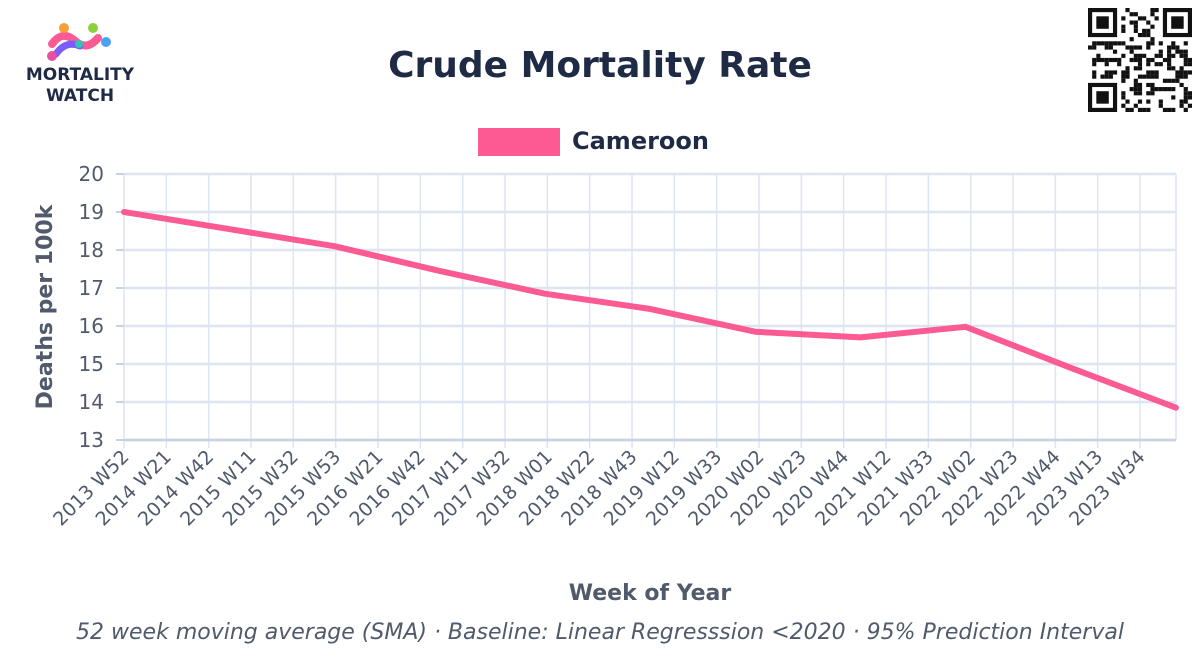  What do you see at coordinates (91, 326) in the screenshot?
I see `y-tick-label: 16` at bounding box center [91, 326].